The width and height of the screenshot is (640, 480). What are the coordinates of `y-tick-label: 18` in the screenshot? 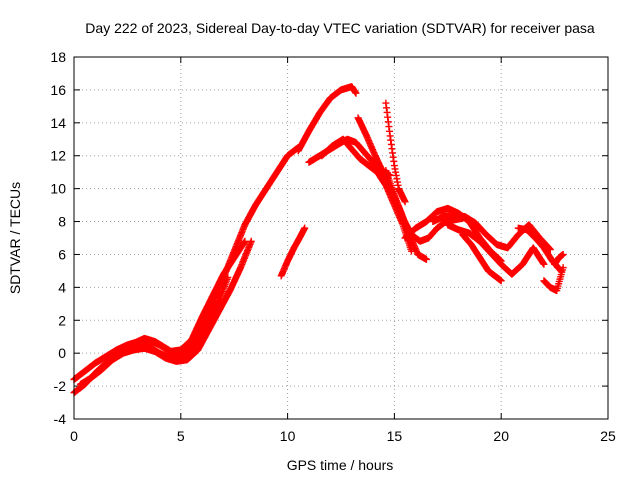 It's located at (58, 57).